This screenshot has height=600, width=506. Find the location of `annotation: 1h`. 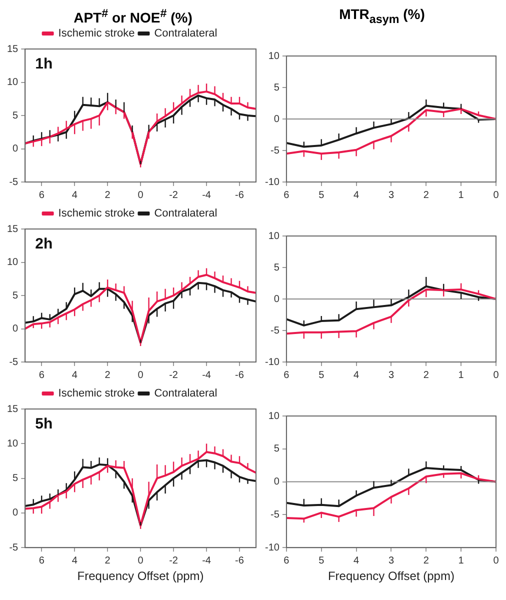

annotation: 1h is located at coordinates (44, 64).